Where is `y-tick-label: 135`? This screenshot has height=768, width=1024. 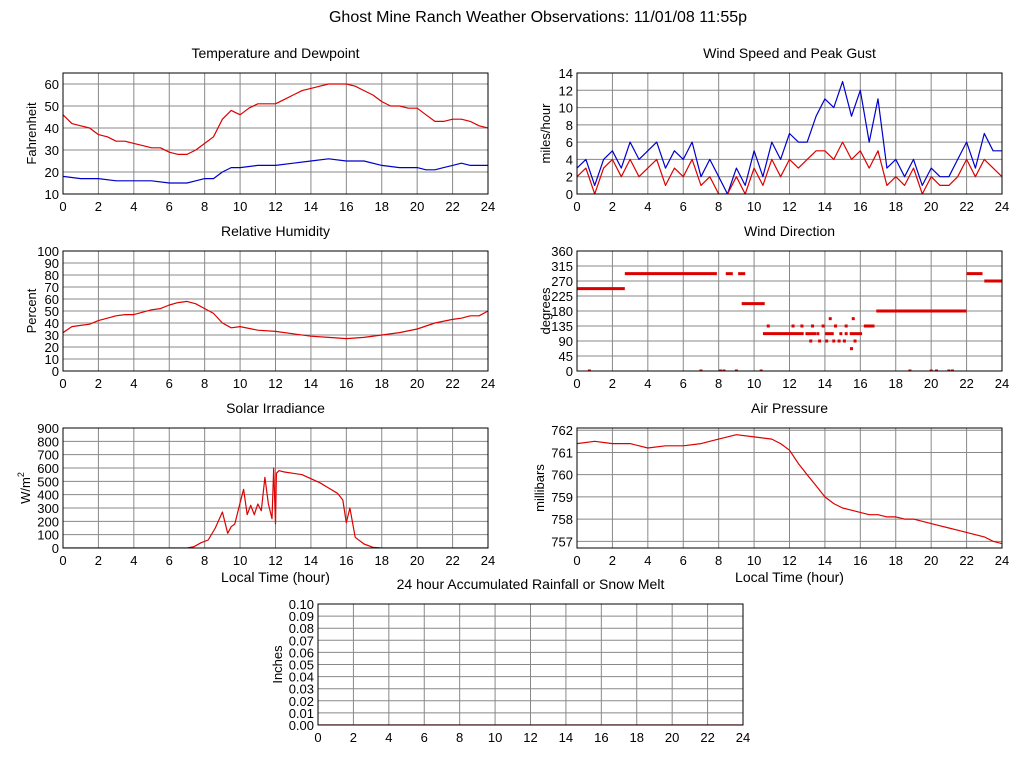 y-tick-label: 135 is located at coordinates (562, 326).